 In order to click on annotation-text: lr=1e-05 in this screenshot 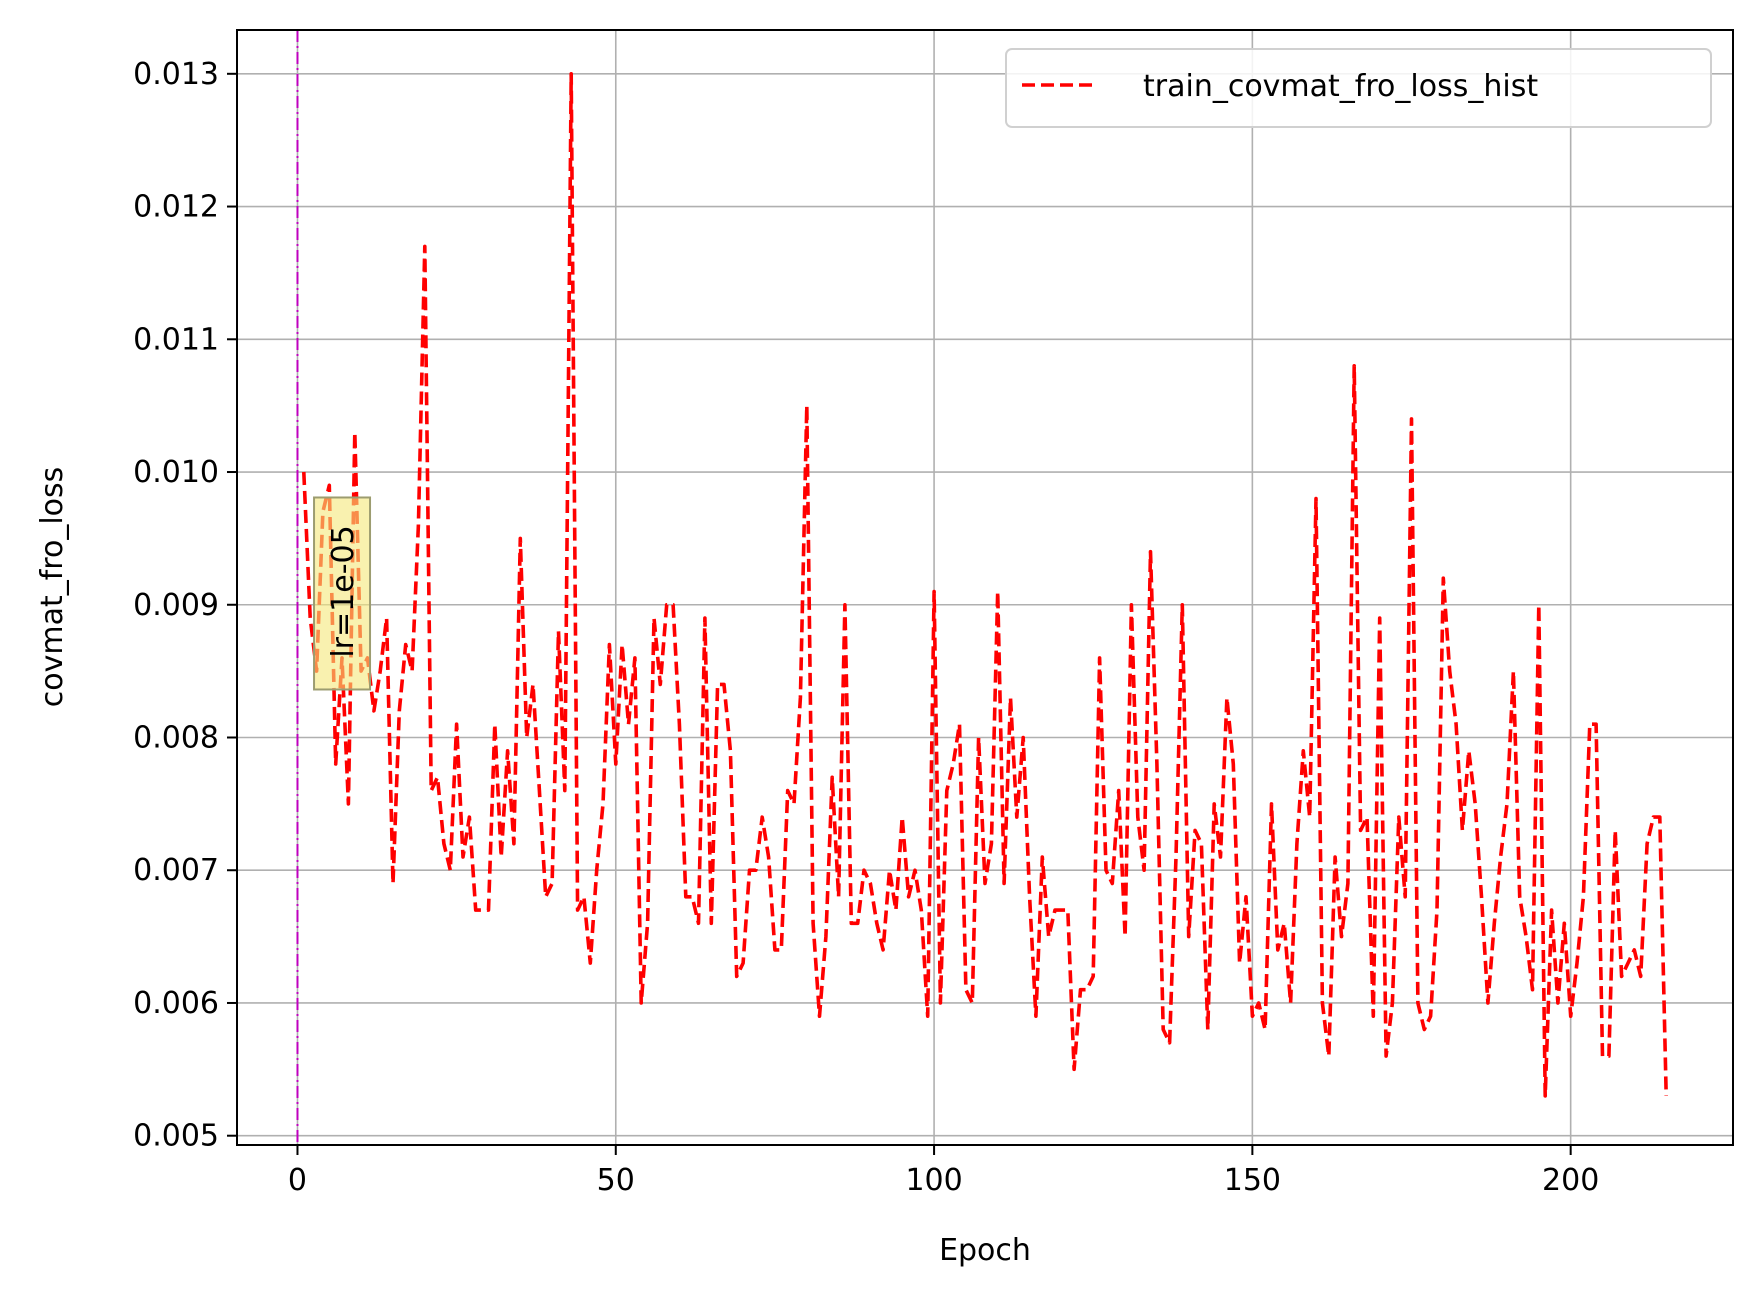, I will do `click(343, 591)`.